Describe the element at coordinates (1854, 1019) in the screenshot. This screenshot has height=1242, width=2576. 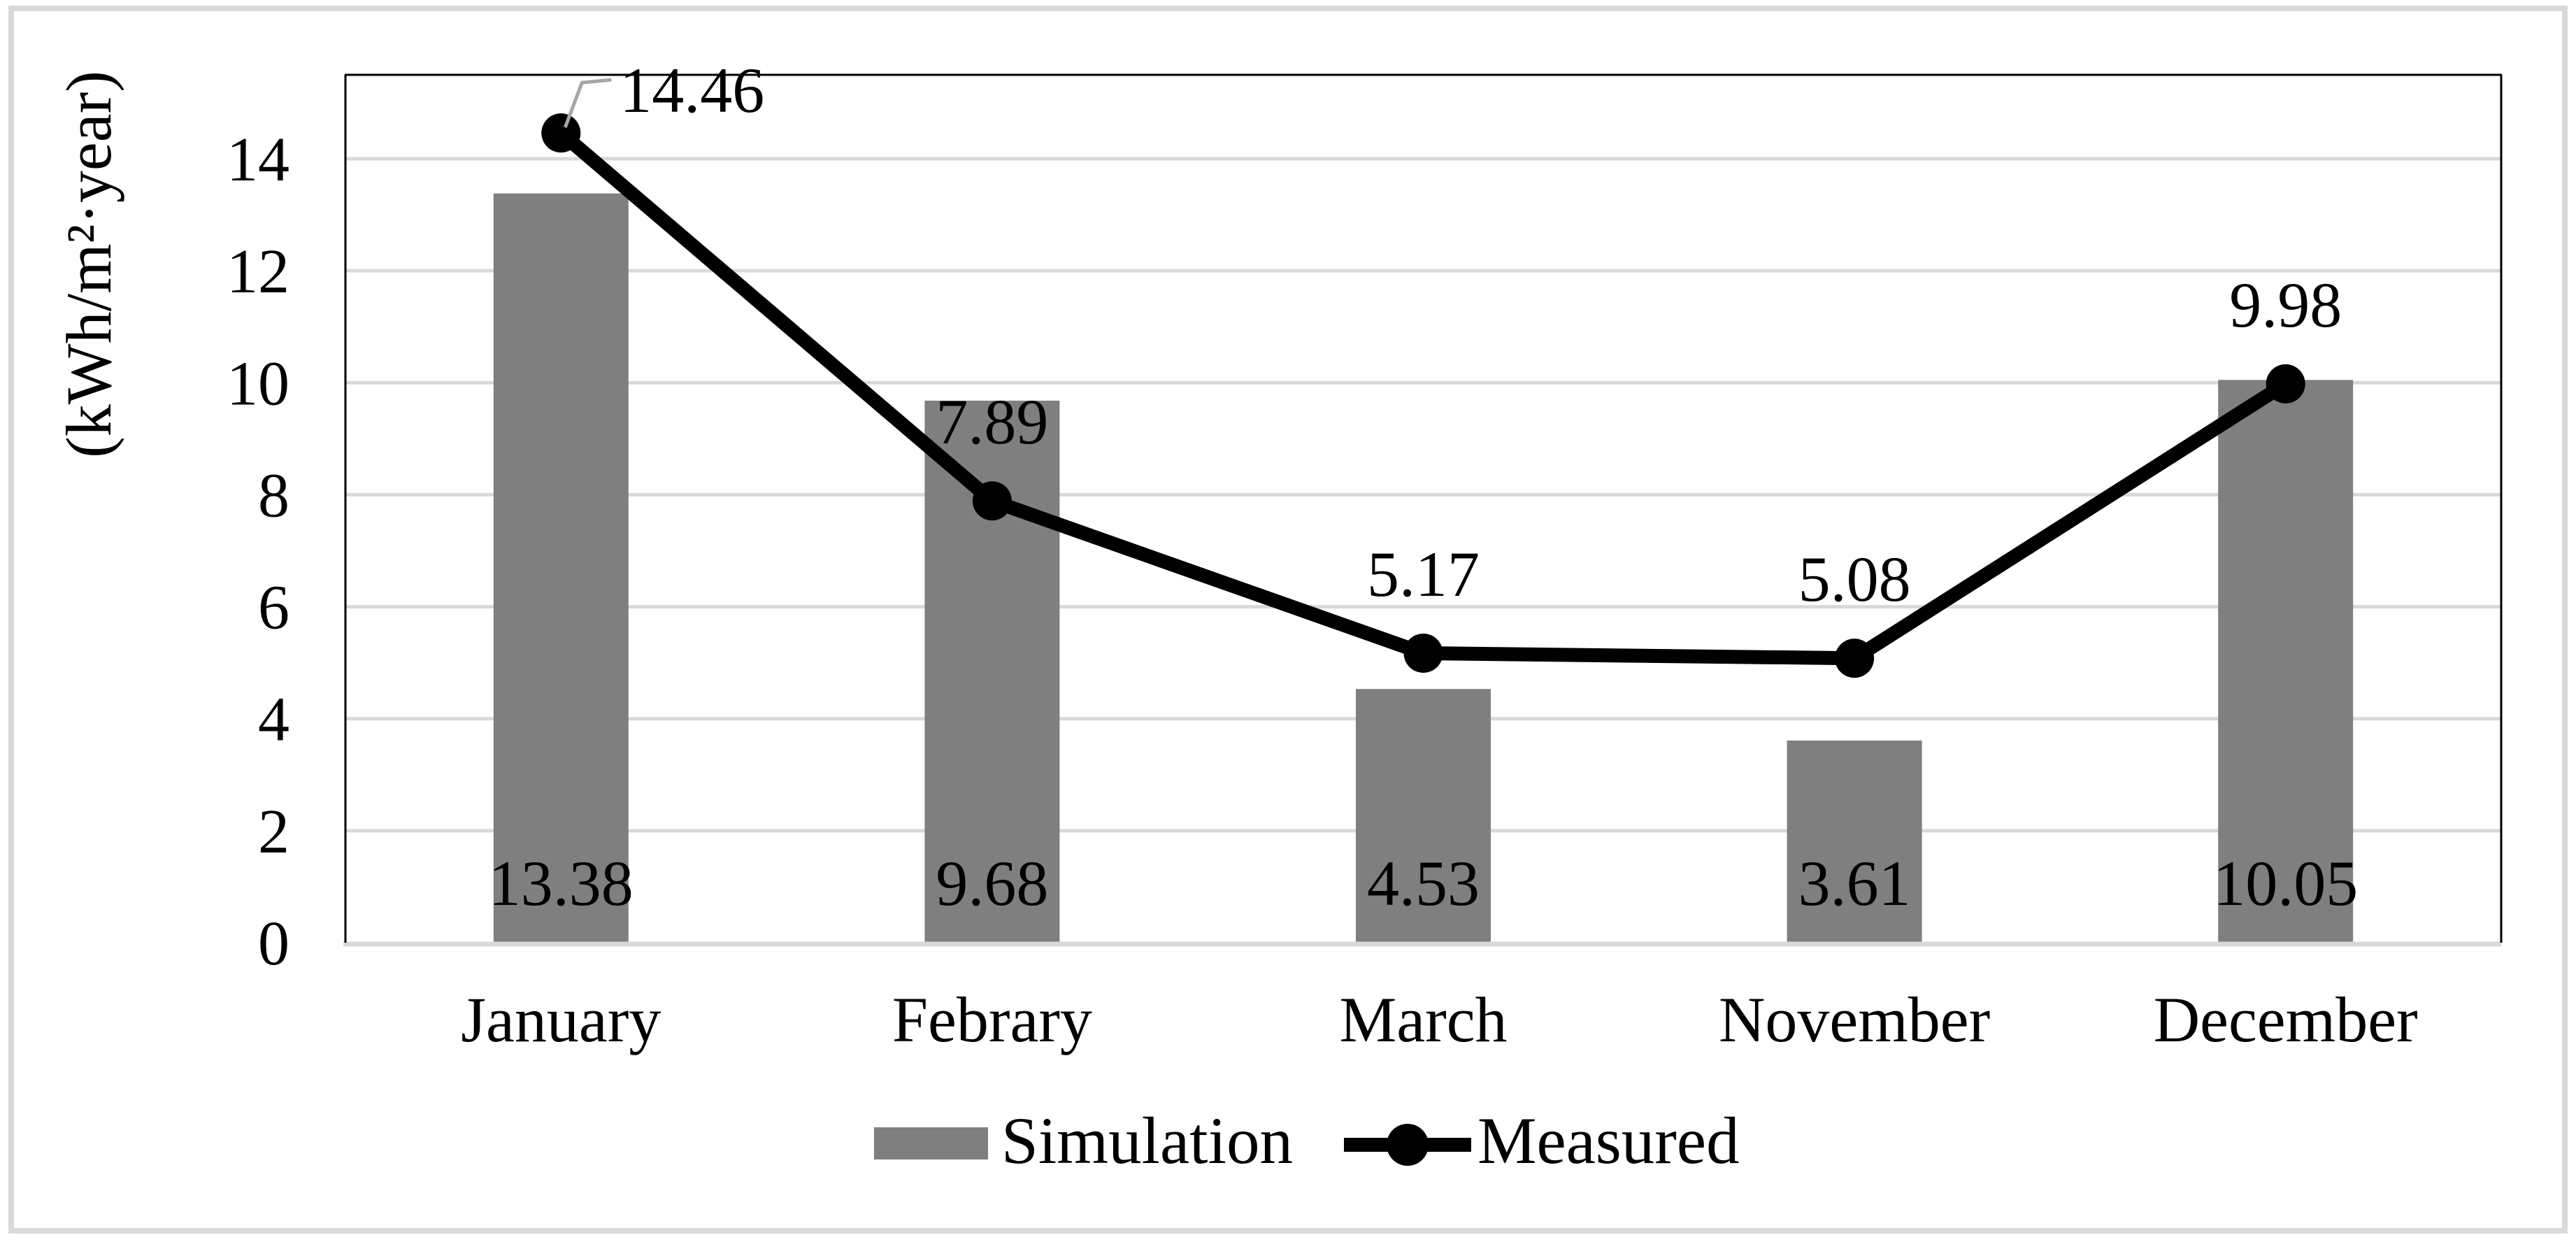
I see `x-tick-label-november: November` at that location.